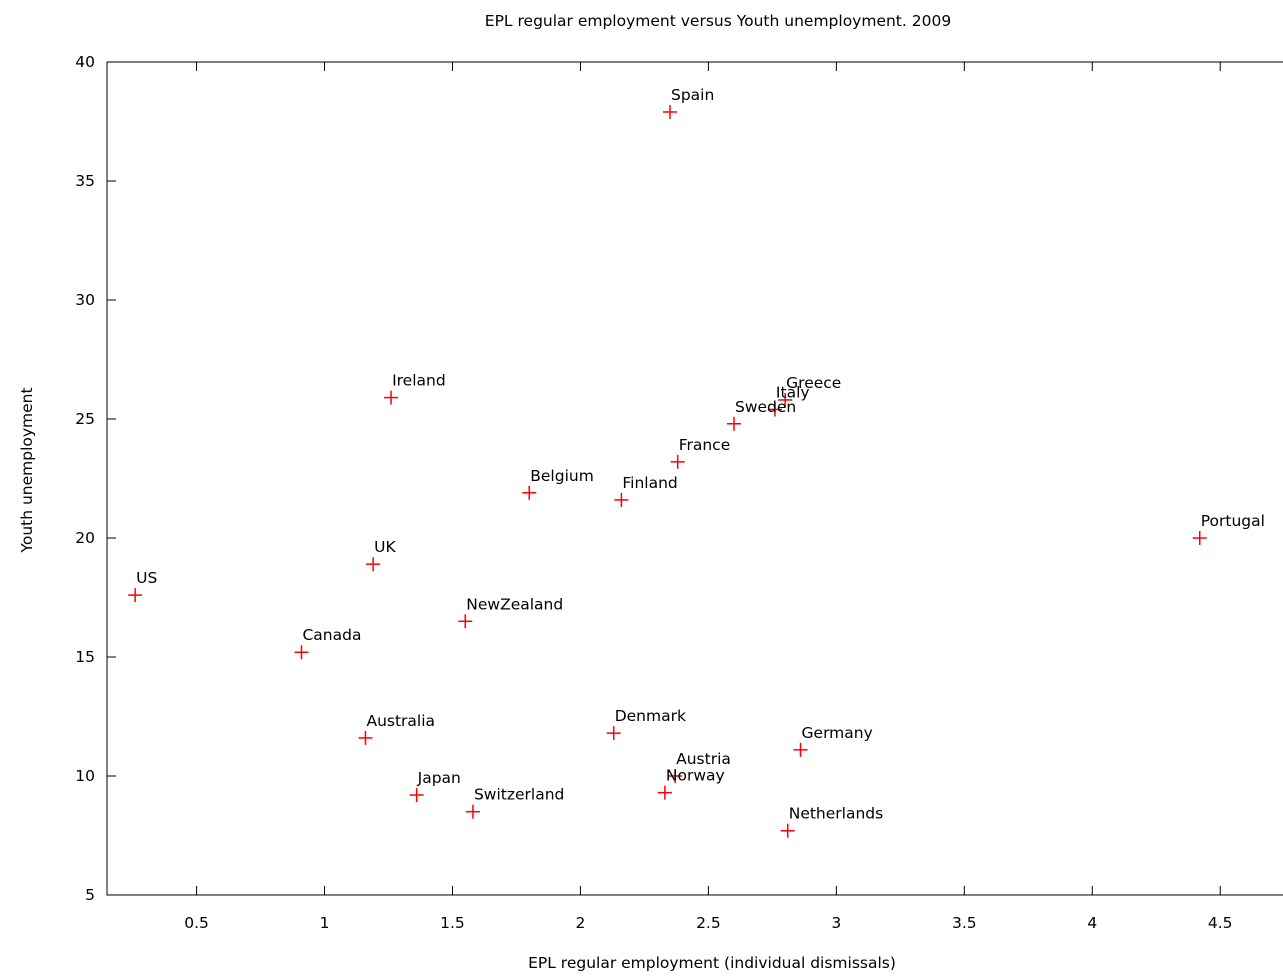  I want to click on data-point-italy: Italy, so click(788, 400).